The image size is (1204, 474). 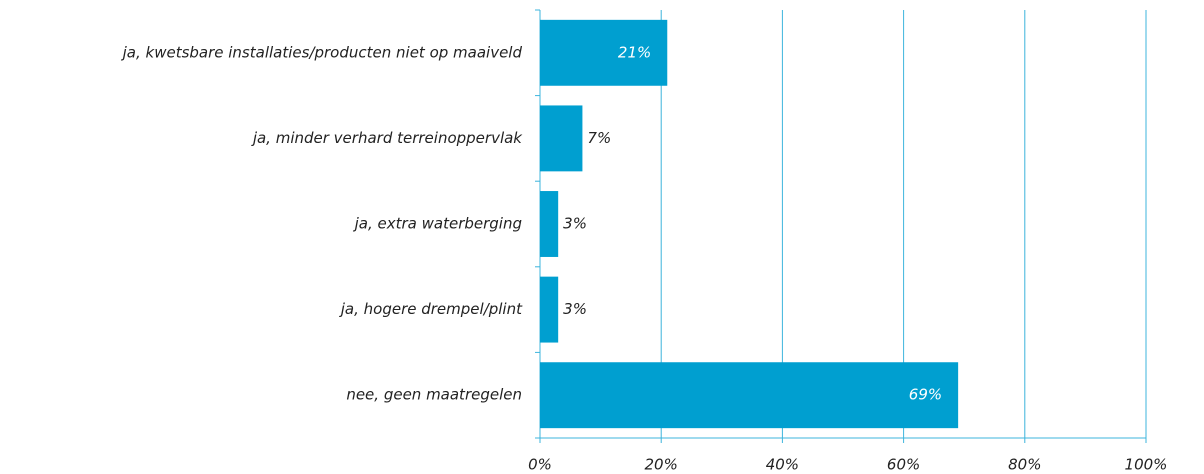 What do you see at coordinates (903, 465) in the screenshot?
I see `x-tick-label: 60%` at bounding box center [903, 465].